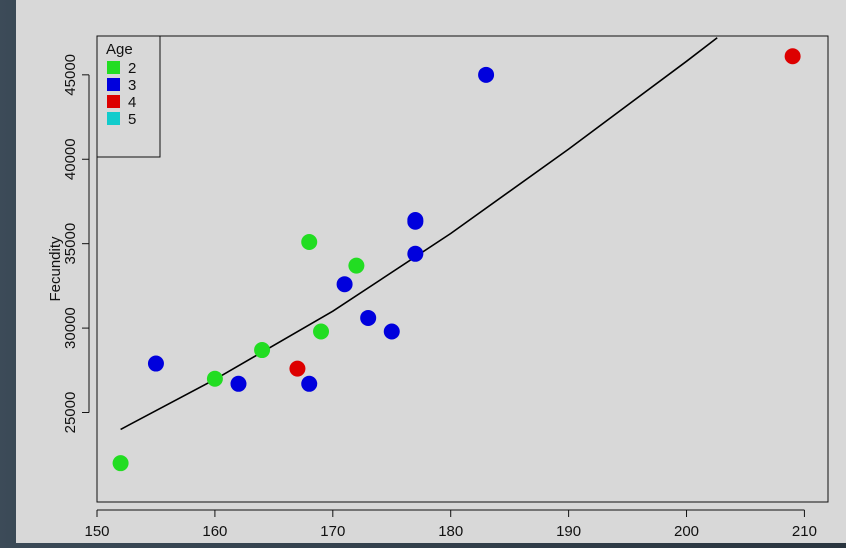 This screenshot has height=548, width=846. What do you see at coordinates (804, 531) in the screenshot?
I see `x-tick-label: 210` at bounding box center [804, 531].